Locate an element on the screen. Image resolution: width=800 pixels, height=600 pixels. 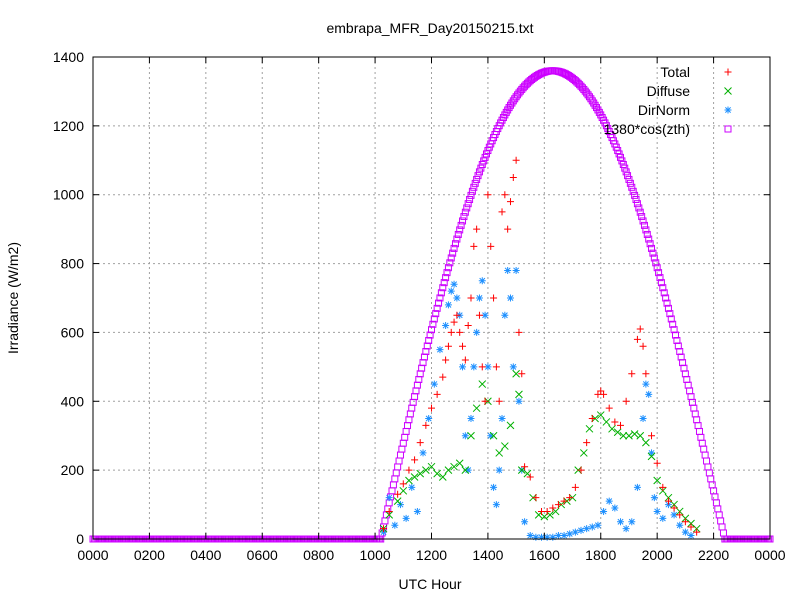
x-tick-label: 1000 is located at coordinates (375, 555).